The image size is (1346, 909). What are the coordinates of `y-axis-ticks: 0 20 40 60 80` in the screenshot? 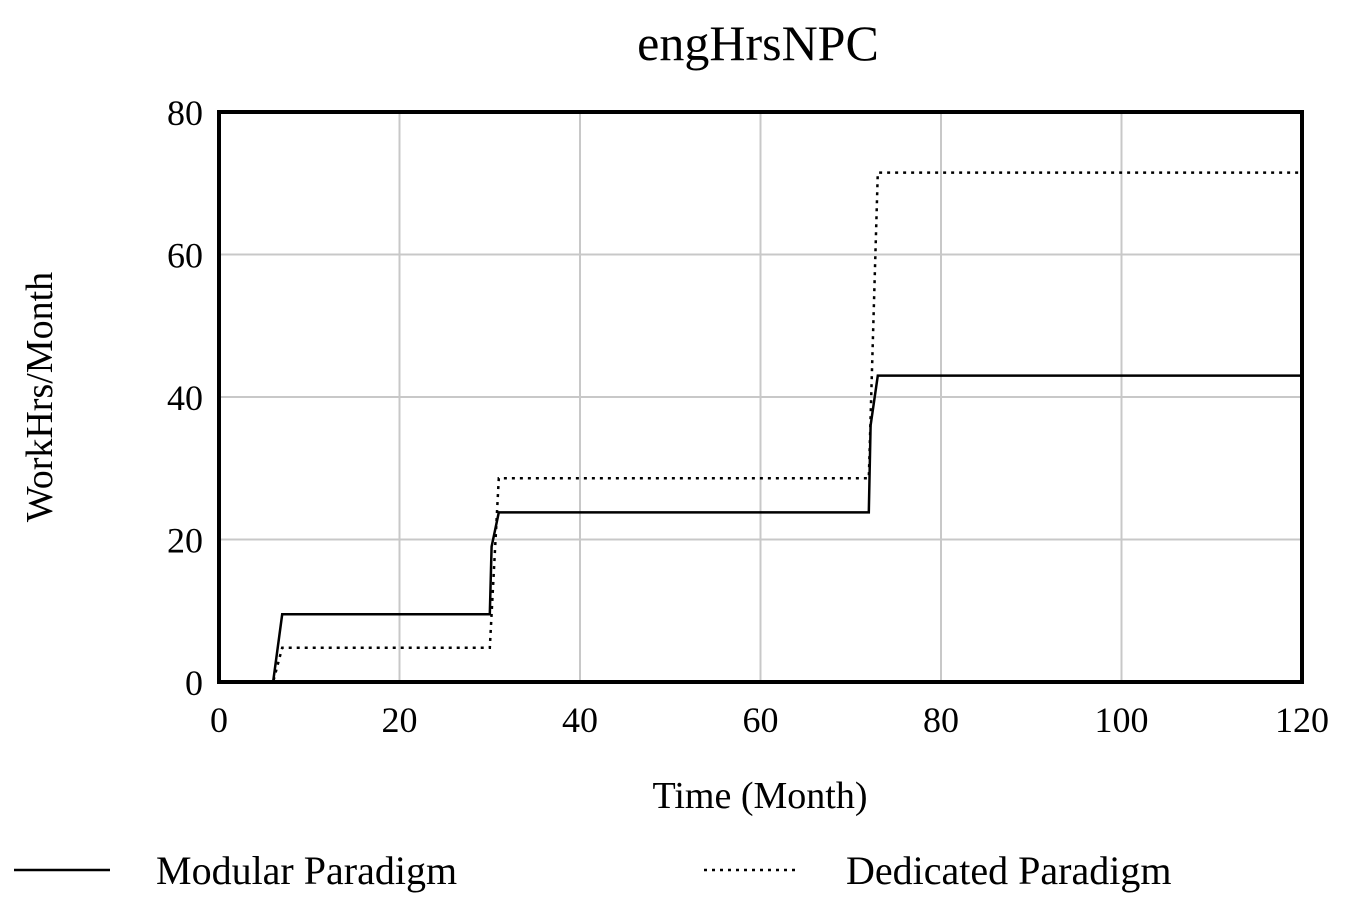 It's located at (185, 398).